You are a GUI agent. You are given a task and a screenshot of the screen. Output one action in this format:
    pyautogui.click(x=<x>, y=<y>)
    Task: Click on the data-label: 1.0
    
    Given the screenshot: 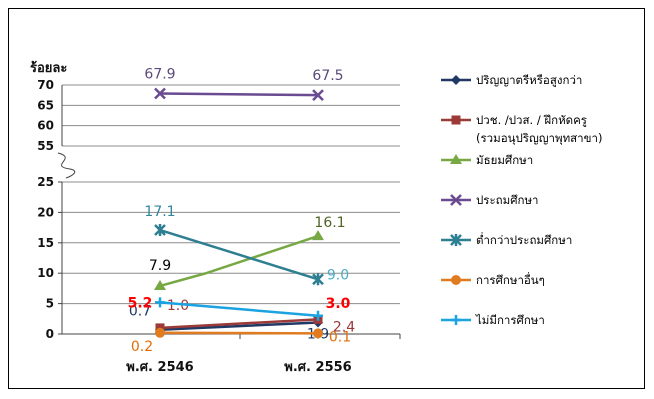 What is the action you would take?
    pyautogui.click(x=178, y=306)
    